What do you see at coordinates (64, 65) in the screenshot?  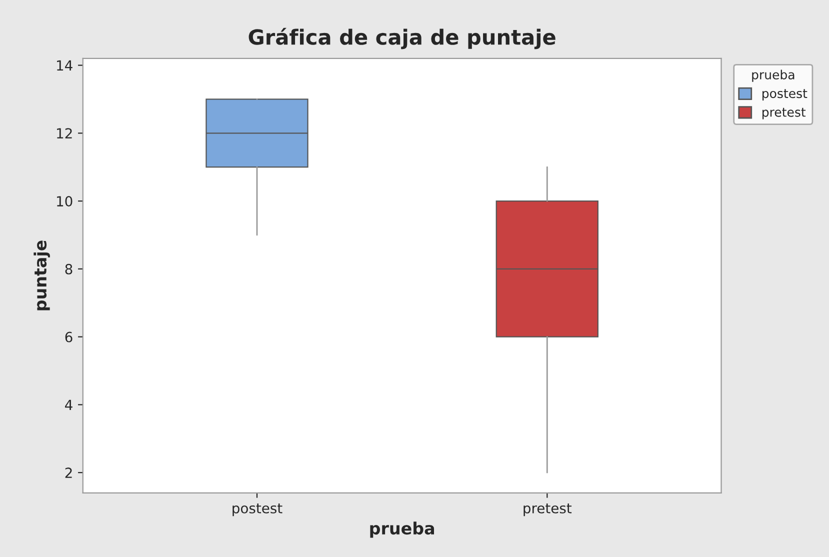 I see `y-tick-label: 14` at bounding box center [64, 65].